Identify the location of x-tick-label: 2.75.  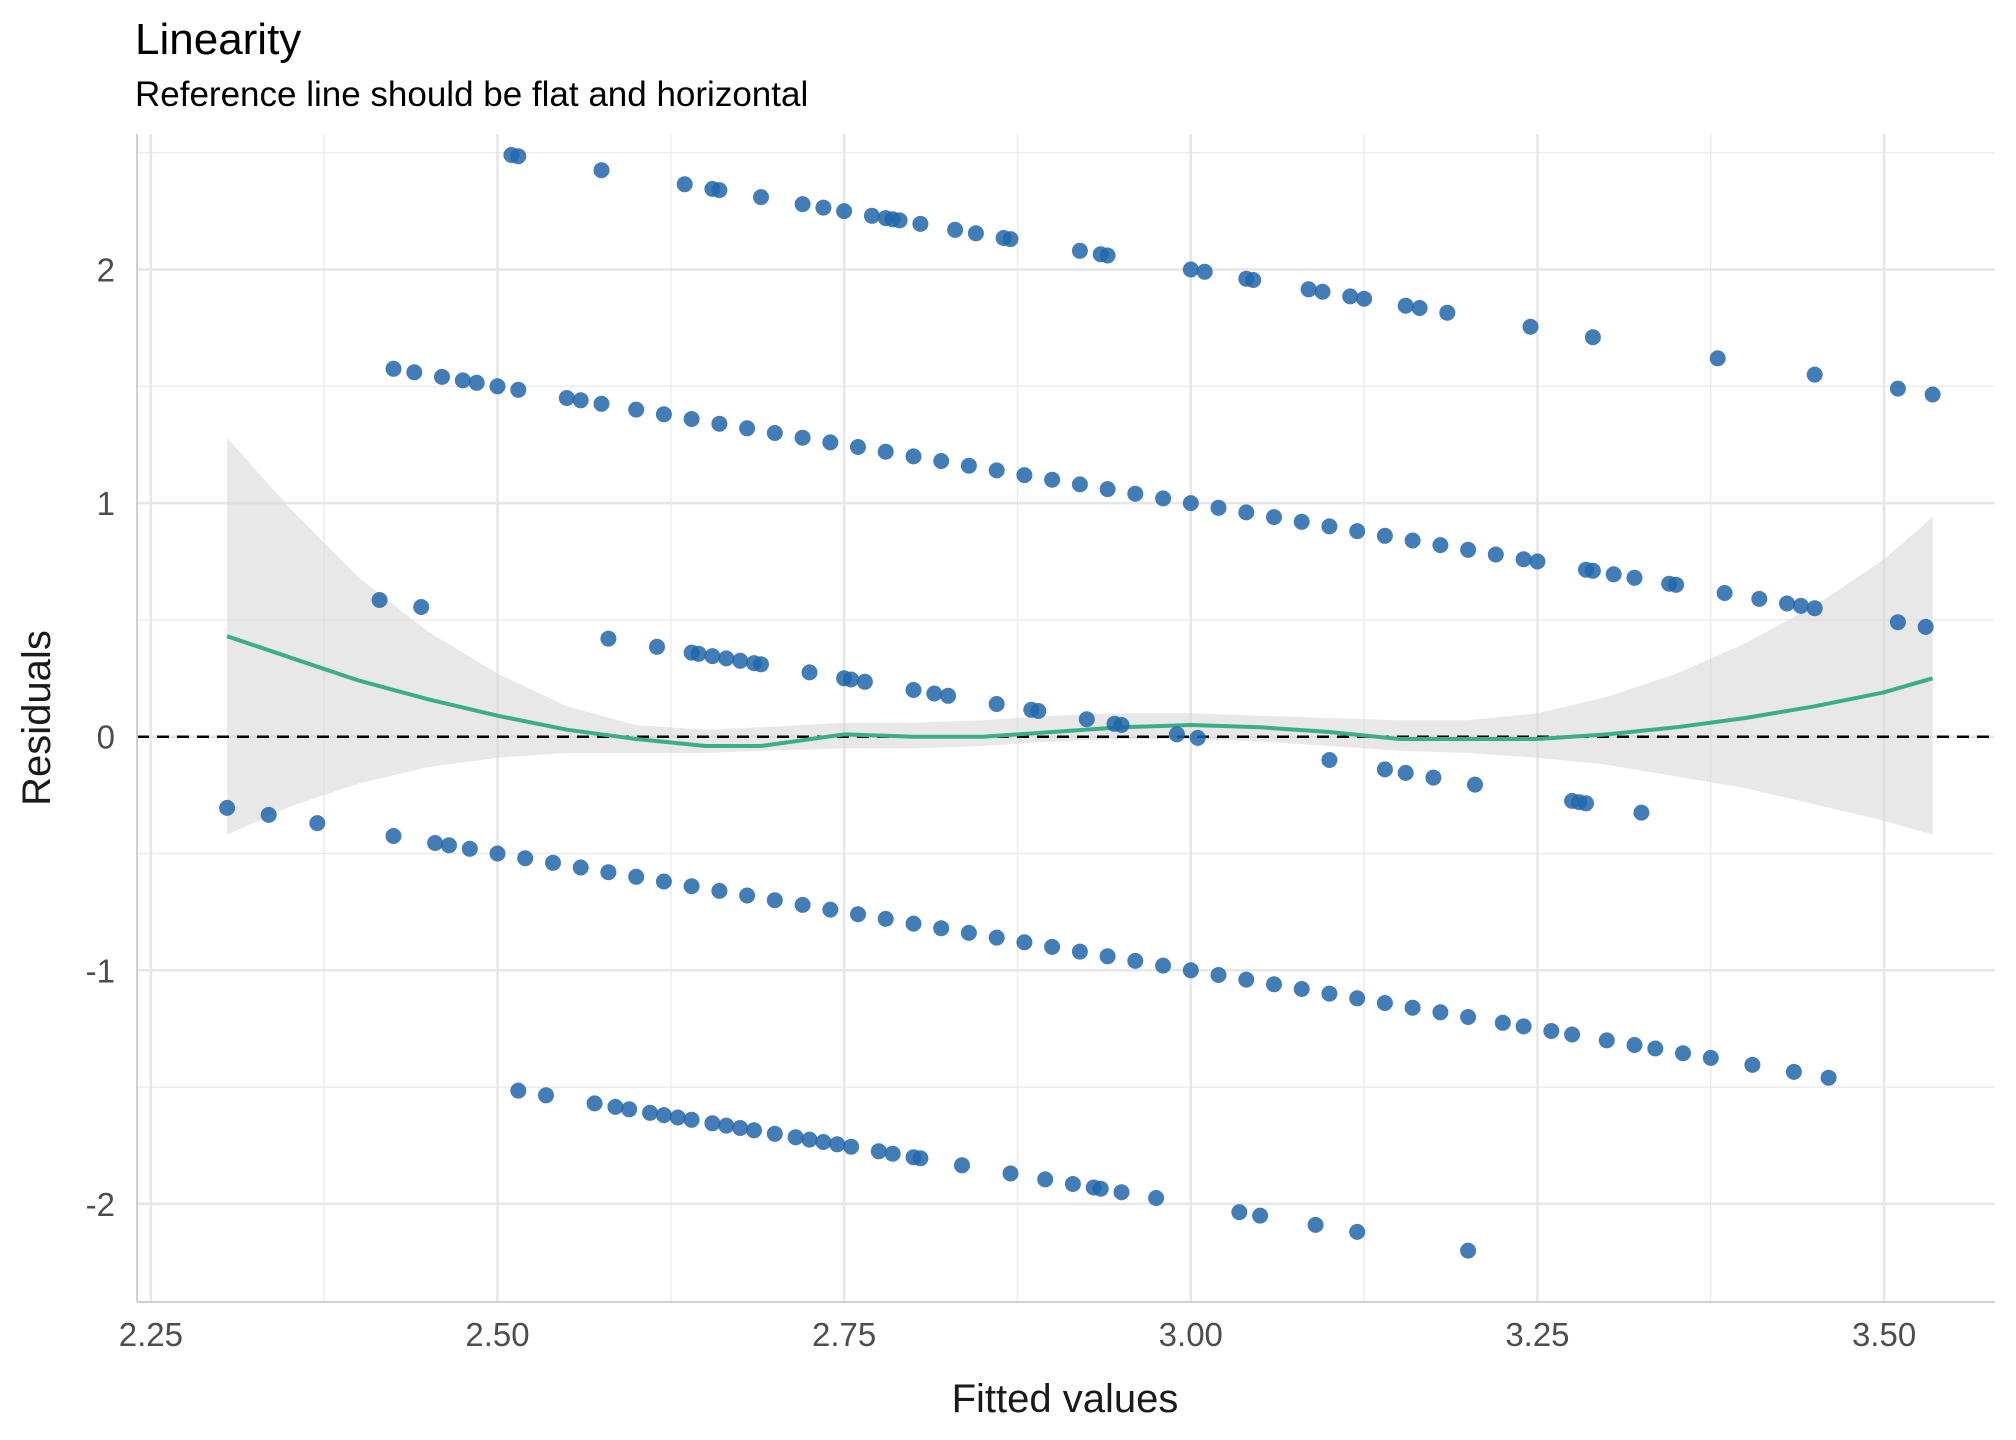
(844, 1334).